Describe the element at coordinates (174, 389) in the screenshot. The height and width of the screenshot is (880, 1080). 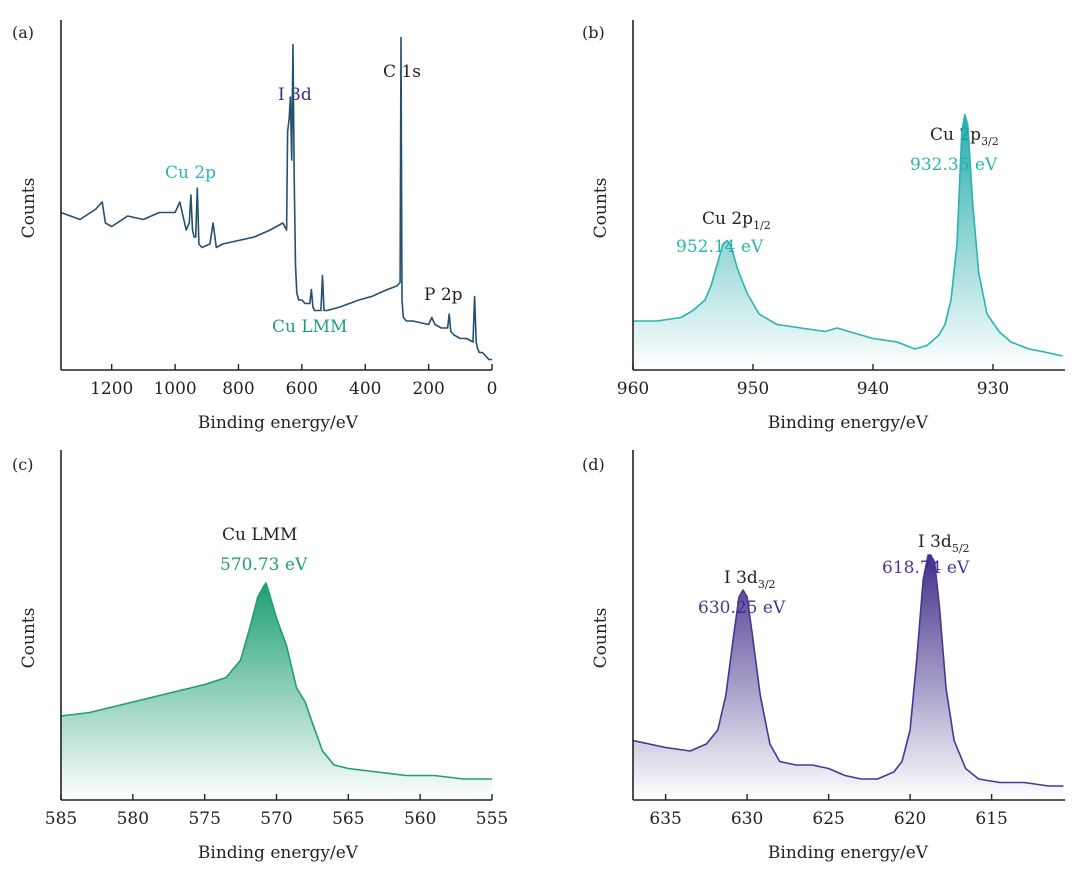
I see `x-tick-label: 1000` at that location.